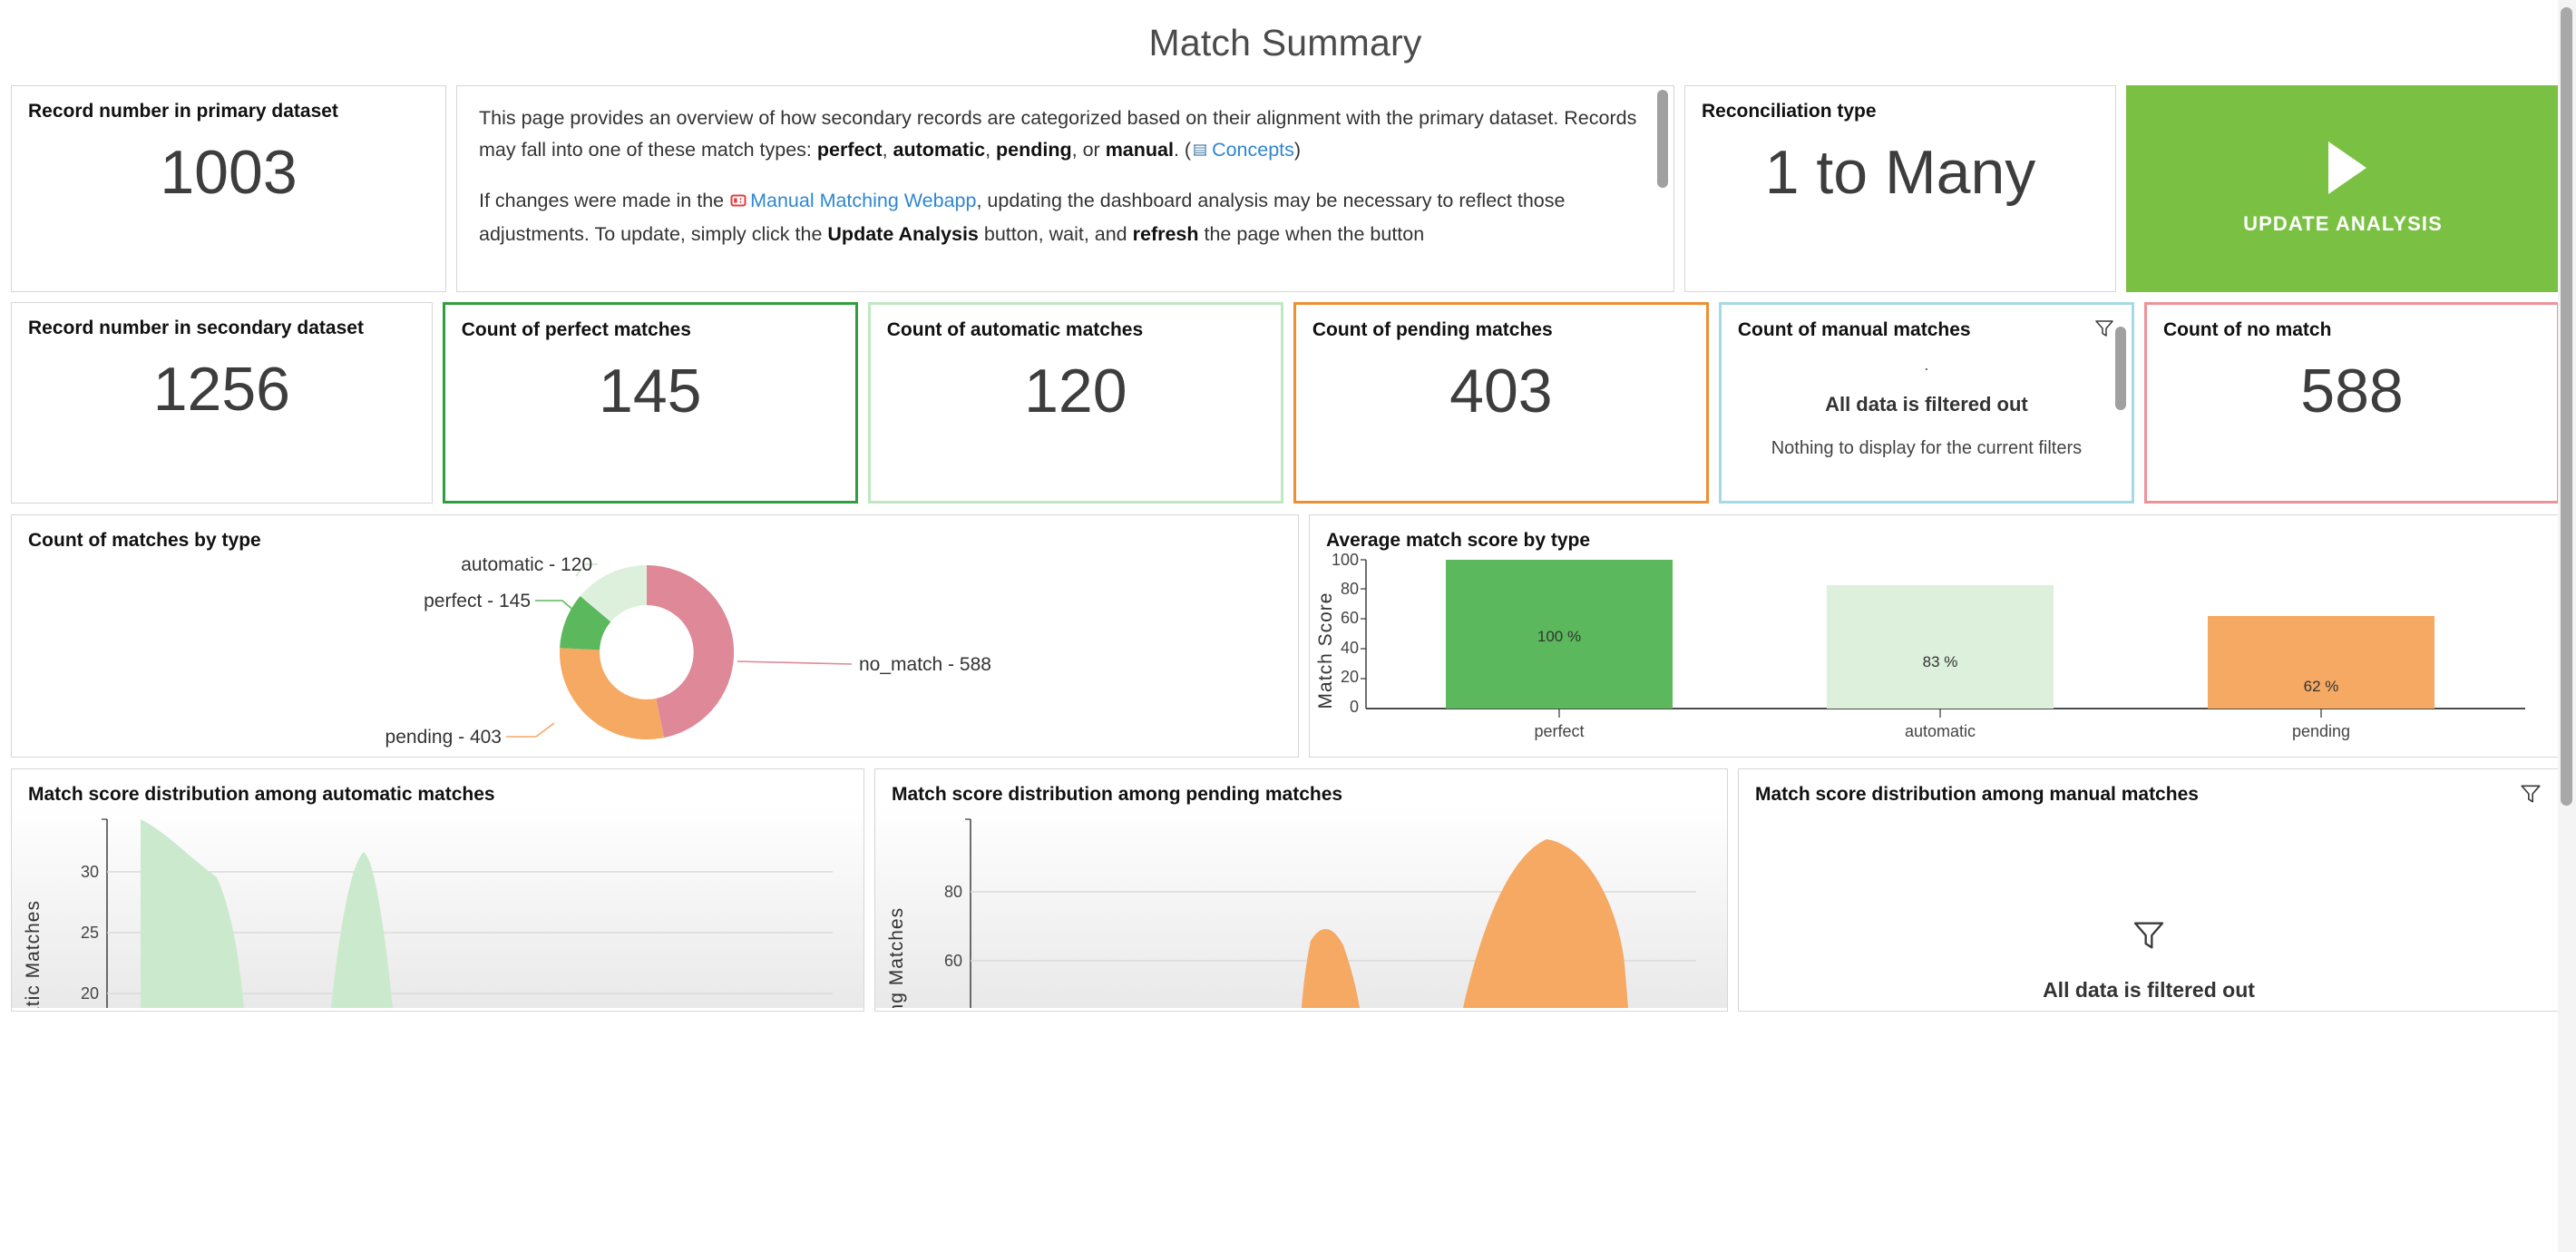 Image resolution: width=2576 pixels, height=1252 pixels. What do you see at coordinates (795, 663) in the screenshot?
I see `donut-leader-no-match` at bounding box center [795, 663].